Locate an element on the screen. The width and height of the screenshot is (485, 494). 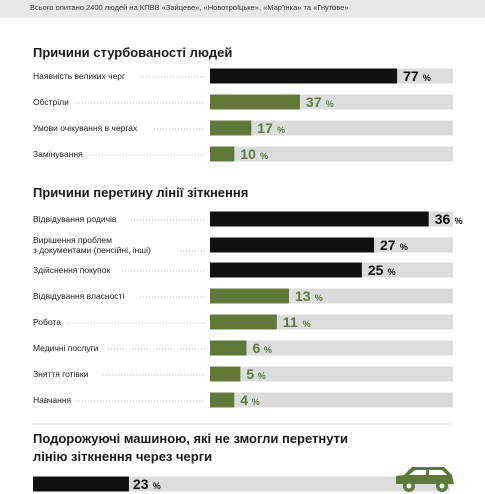
value-label: 37 is located at coordinates (314, 102).